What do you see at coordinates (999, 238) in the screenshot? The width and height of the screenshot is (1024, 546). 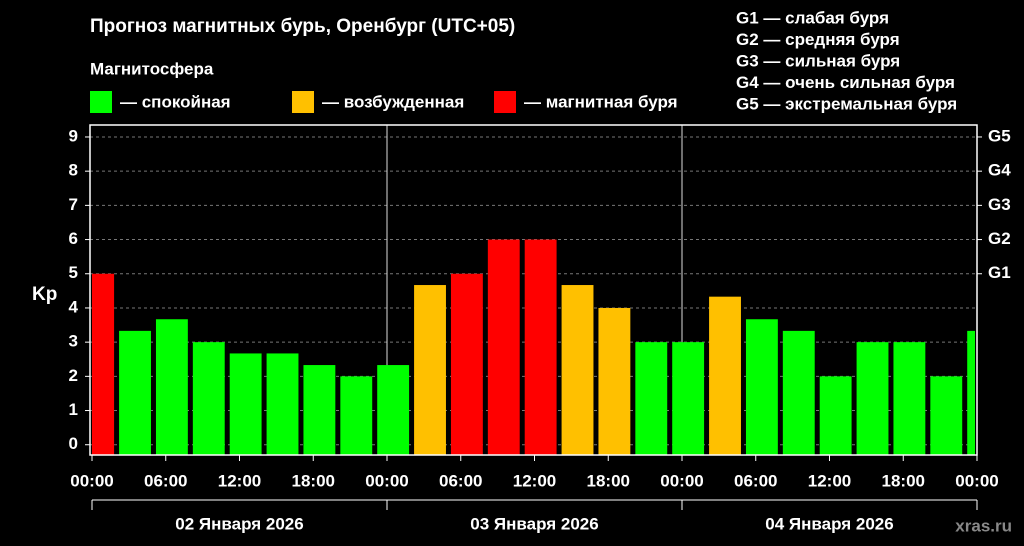 I see `y2-tick-label: G2` at bounding box center [999, 238].